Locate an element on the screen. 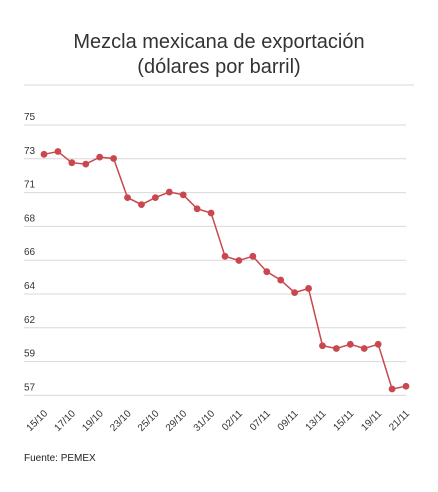  x-tick-label: 02/11 is located at coordinates (232, 420).